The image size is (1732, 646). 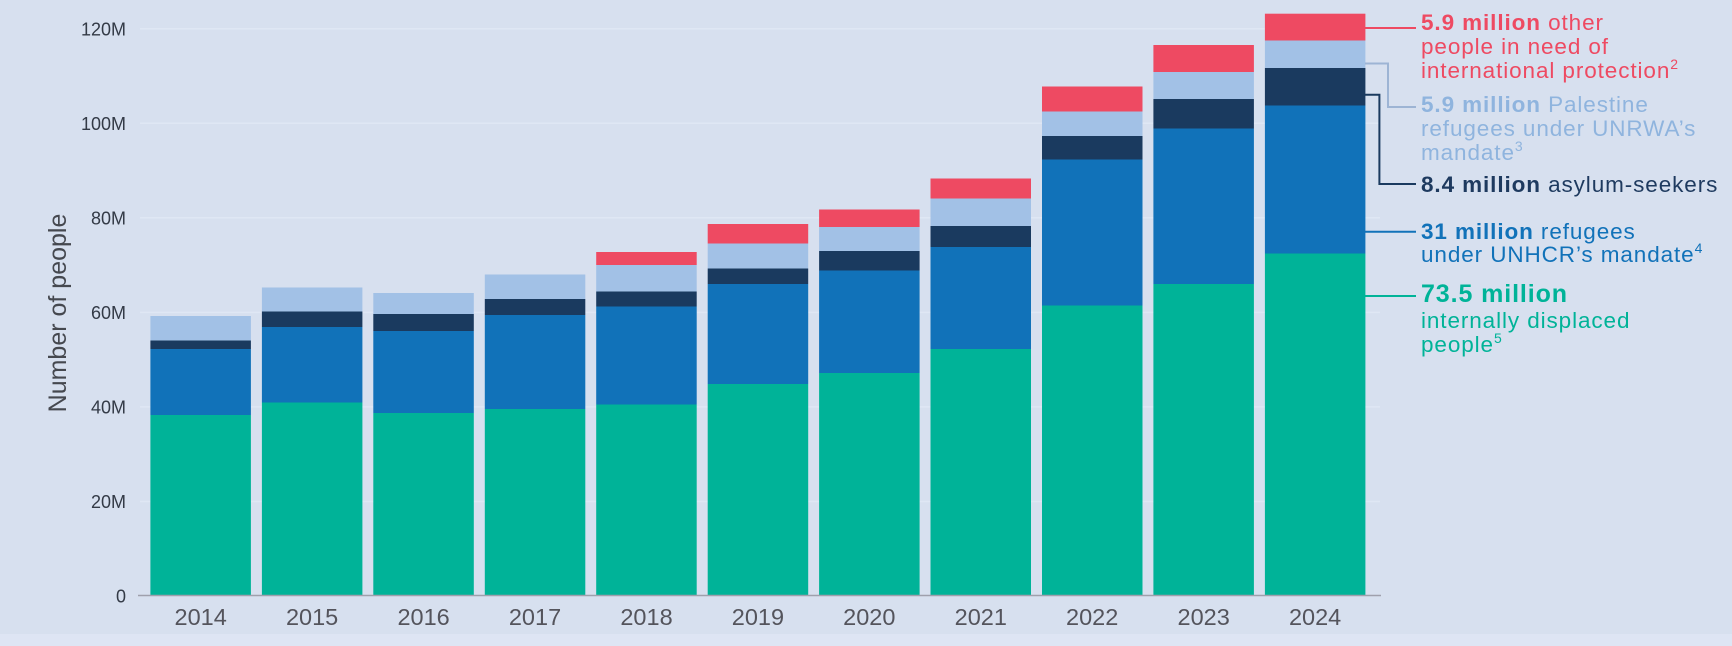 What do you see at coordinates (1512, 22) in the screenshot?
I see `svg-text: 5.9 million other` at bounding box center [1512, 22].